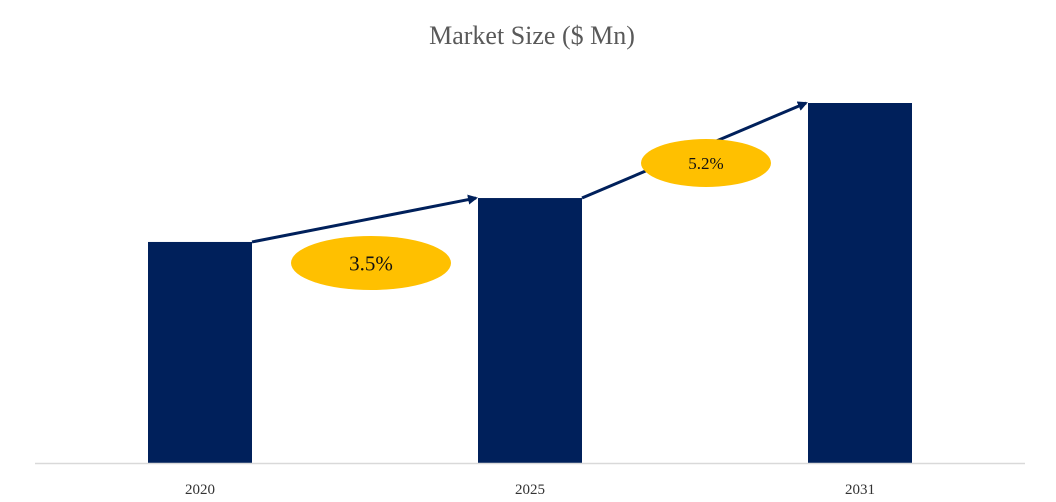 The image size is (1056, 502). Describe the element at coordinates (860, 283) in the screenshot. I see `bar-2031` at that location.